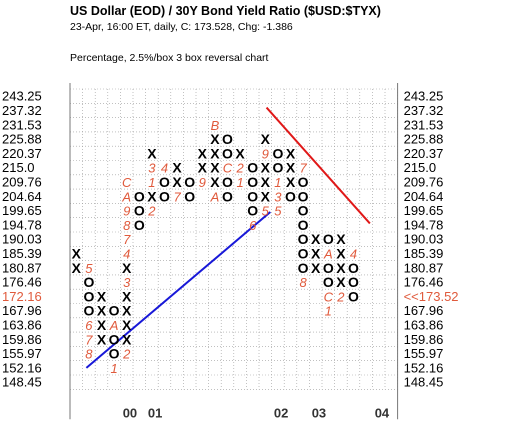  What do you see at coordinates (424, 153) in the screenshot?
I see `price-label-right: 220.37` at bounding box center [424, 153].